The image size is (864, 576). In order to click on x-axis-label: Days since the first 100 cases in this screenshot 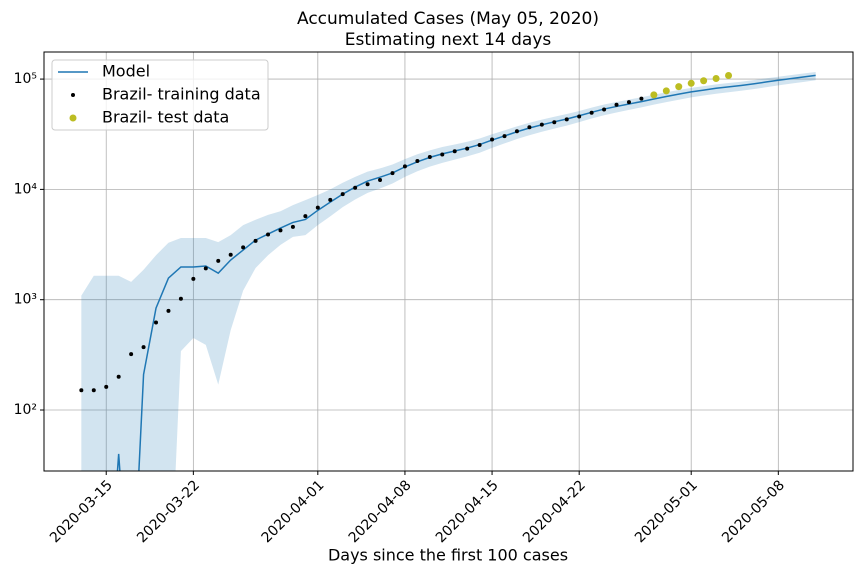, I will do `click(448, 555)`.